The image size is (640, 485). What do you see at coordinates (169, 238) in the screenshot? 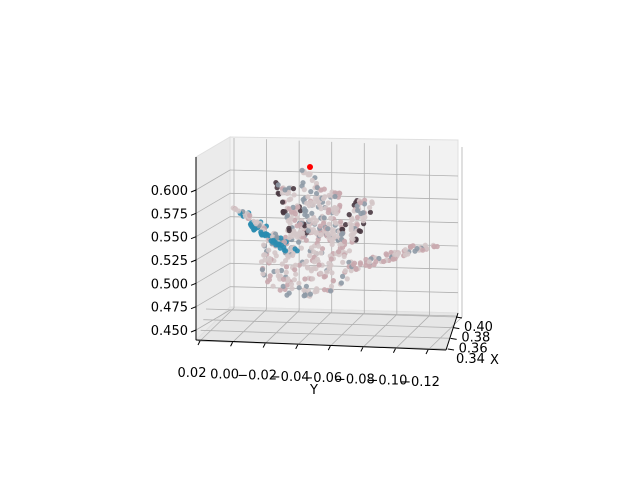
I see `z-tick-label: 0.550` at bounding box center [169, 238].